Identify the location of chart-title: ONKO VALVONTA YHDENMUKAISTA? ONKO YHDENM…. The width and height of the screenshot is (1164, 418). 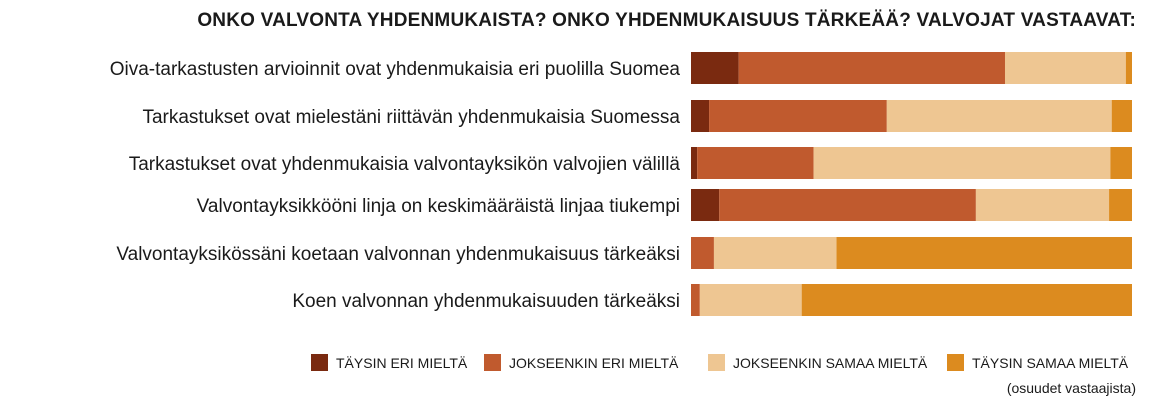
(666, 20).